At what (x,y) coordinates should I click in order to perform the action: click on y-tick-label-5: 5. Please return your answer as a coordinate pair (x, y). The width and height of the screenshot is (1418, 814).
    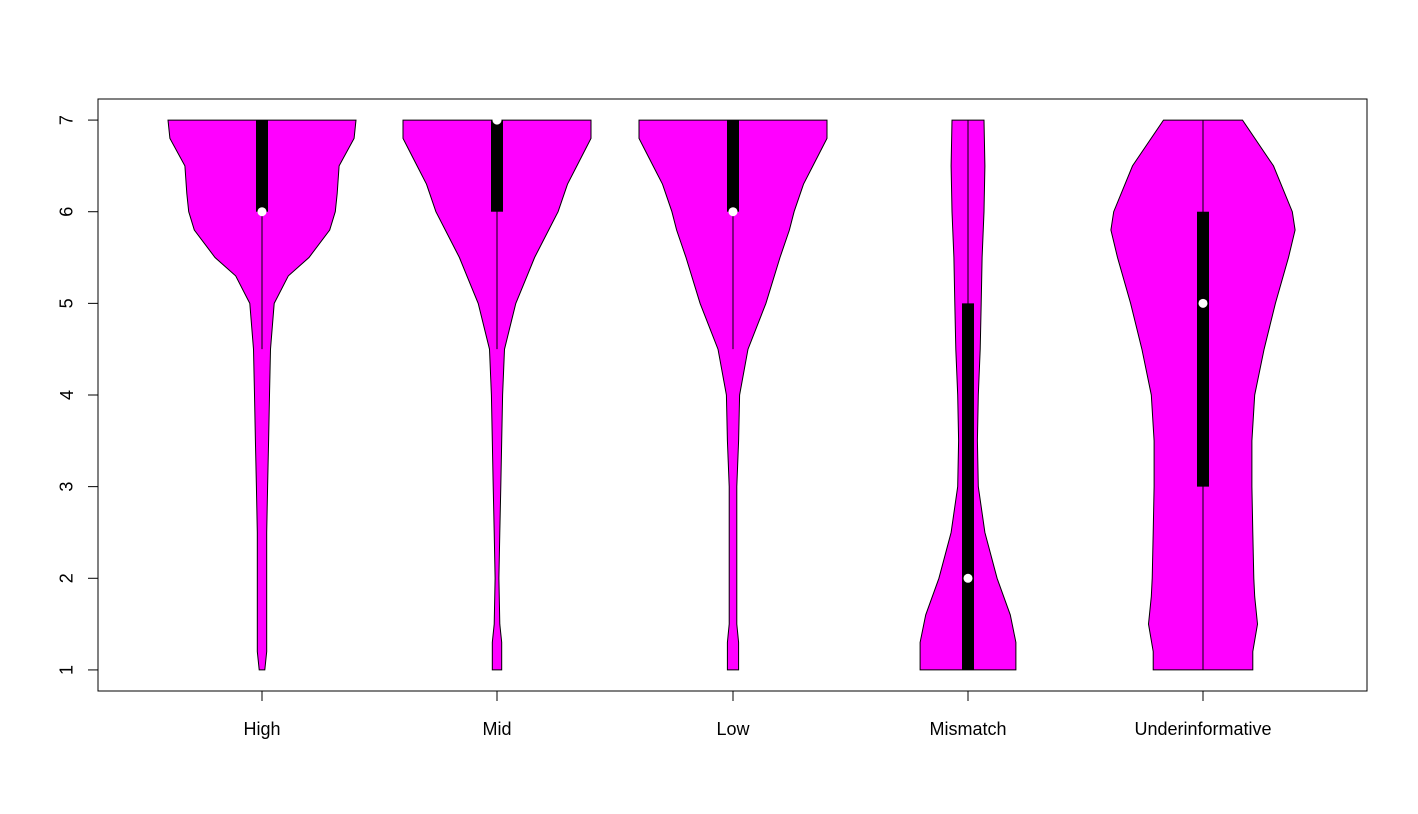
    Looking at the image, I should click on (67, 303).